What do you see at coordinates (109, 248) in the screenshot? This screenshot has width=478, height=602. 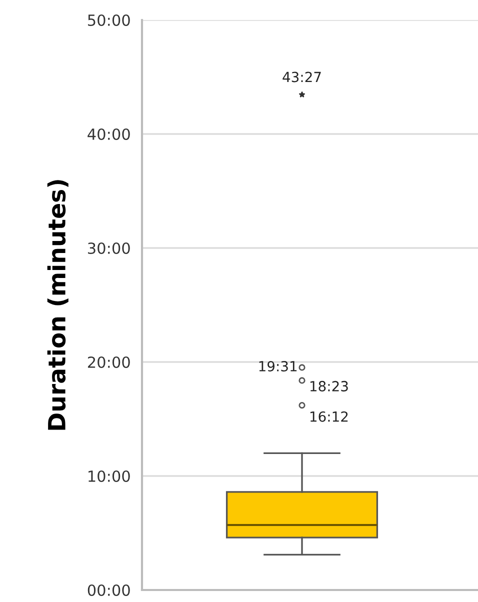 I see `y-tick-label: 30:00` at bounding box center [109, 248].